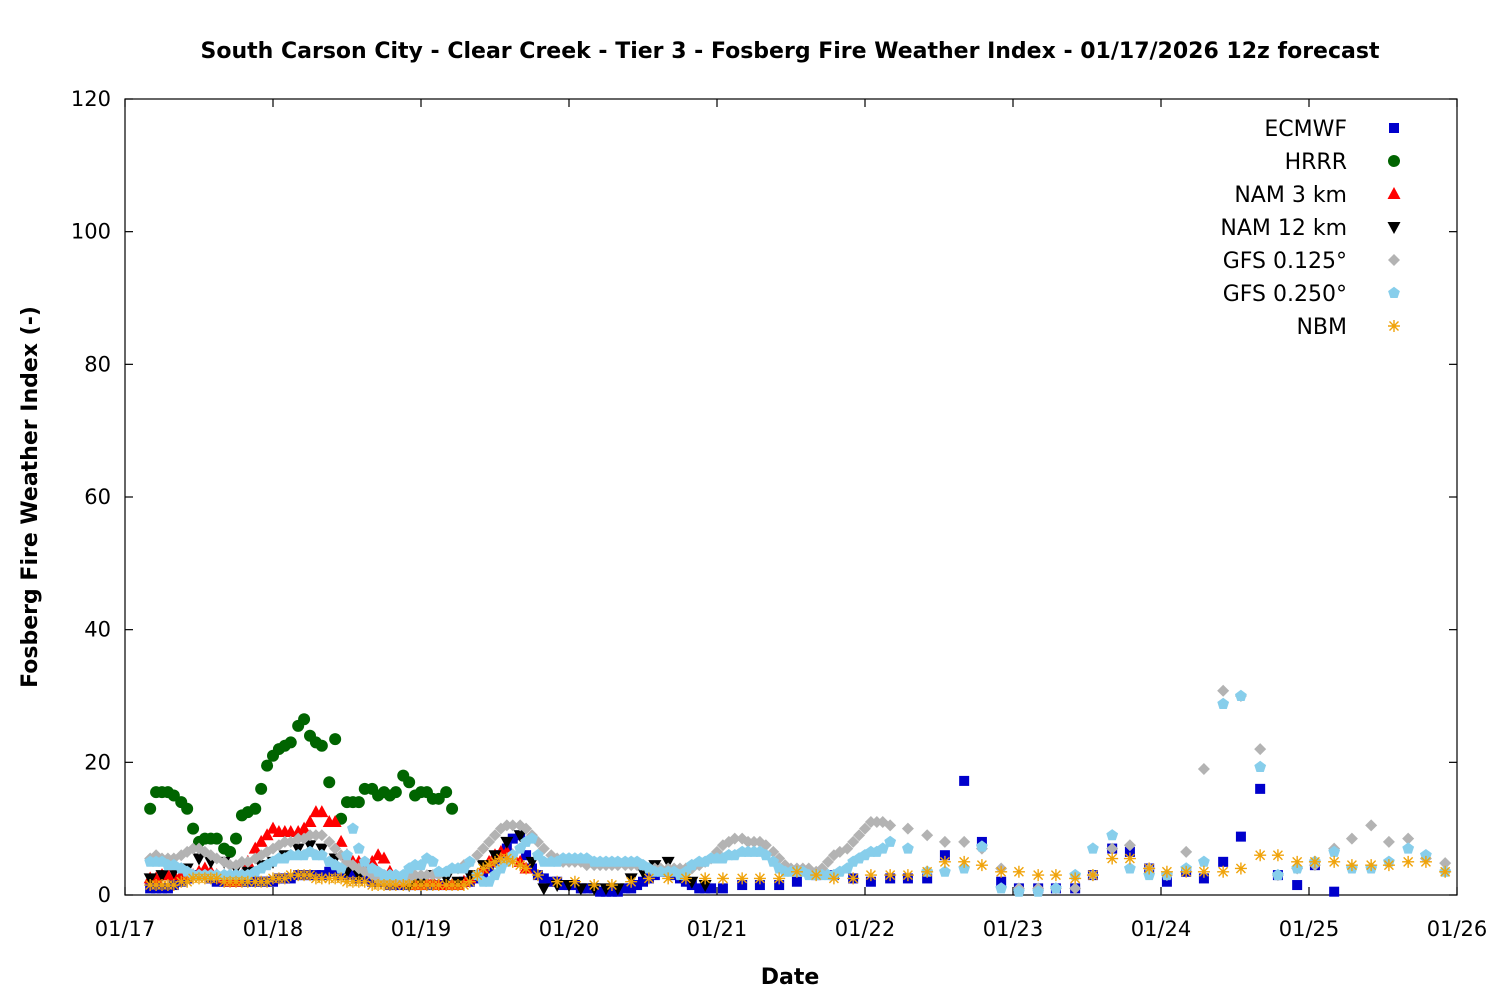 Image resolution: width=1500 pixels, height=1000 pixels. What do you see at coordinates (1290, 195) in the screenshot?
I see `legend-label-nam-3-km: NAM 3 km` at bounding box center [1290, 195].